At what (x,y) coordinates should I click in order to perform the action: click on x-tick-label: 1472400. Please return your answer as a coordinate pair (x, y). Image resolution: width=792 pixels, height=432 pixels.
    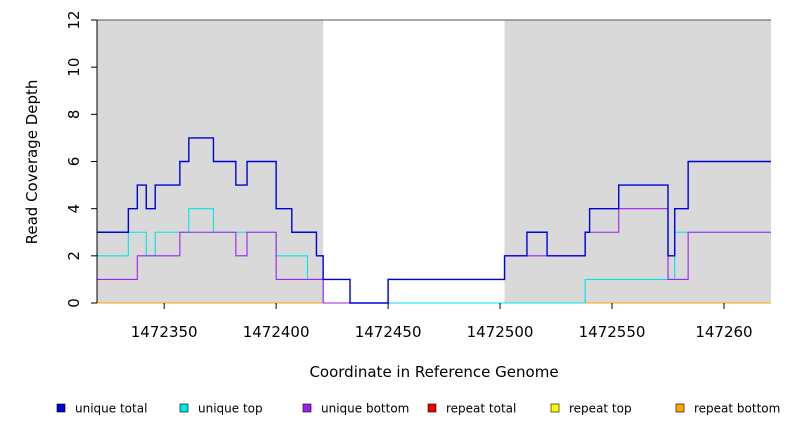
    Looking at the image, I should click on (276, 332).